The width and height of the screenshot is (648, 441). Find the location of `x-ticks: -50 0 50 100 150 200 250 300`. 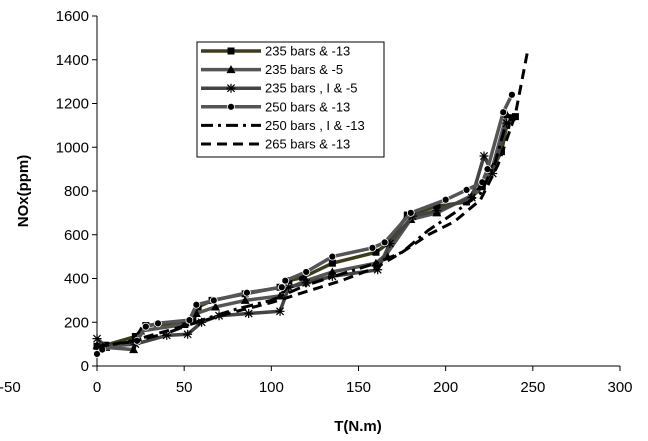

x-ticks: -50 0 50 100 150 200 250 300 is located at coordinates (316, 381).